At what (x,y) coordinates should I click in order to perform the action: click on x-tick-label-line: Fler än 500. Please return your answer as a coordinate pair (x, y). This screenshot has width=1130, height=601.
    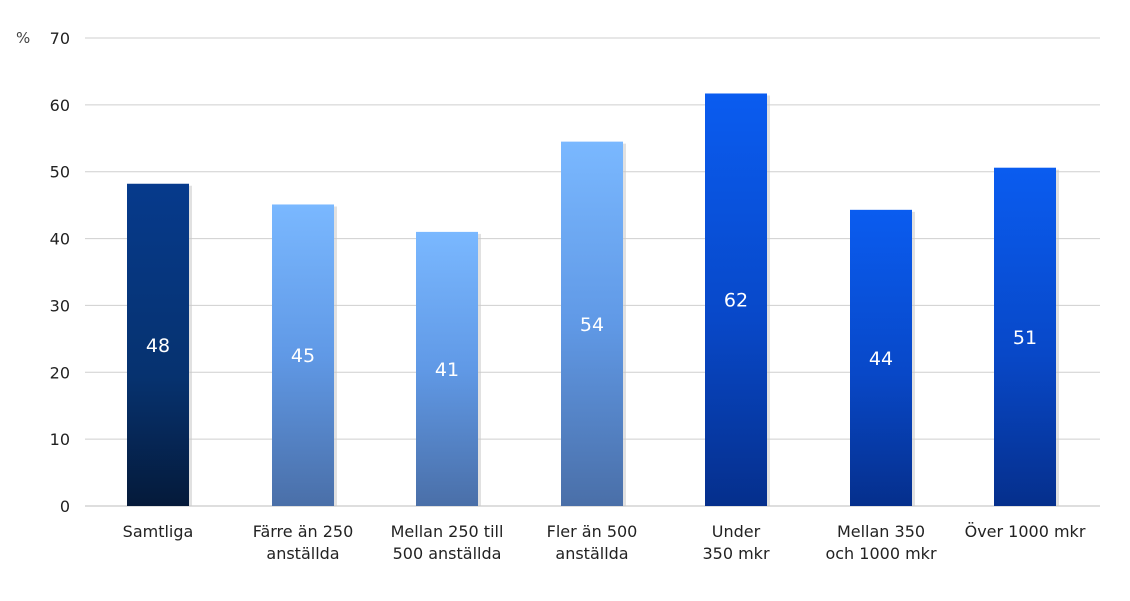
    Looking at the image, I should click on (592, 531).